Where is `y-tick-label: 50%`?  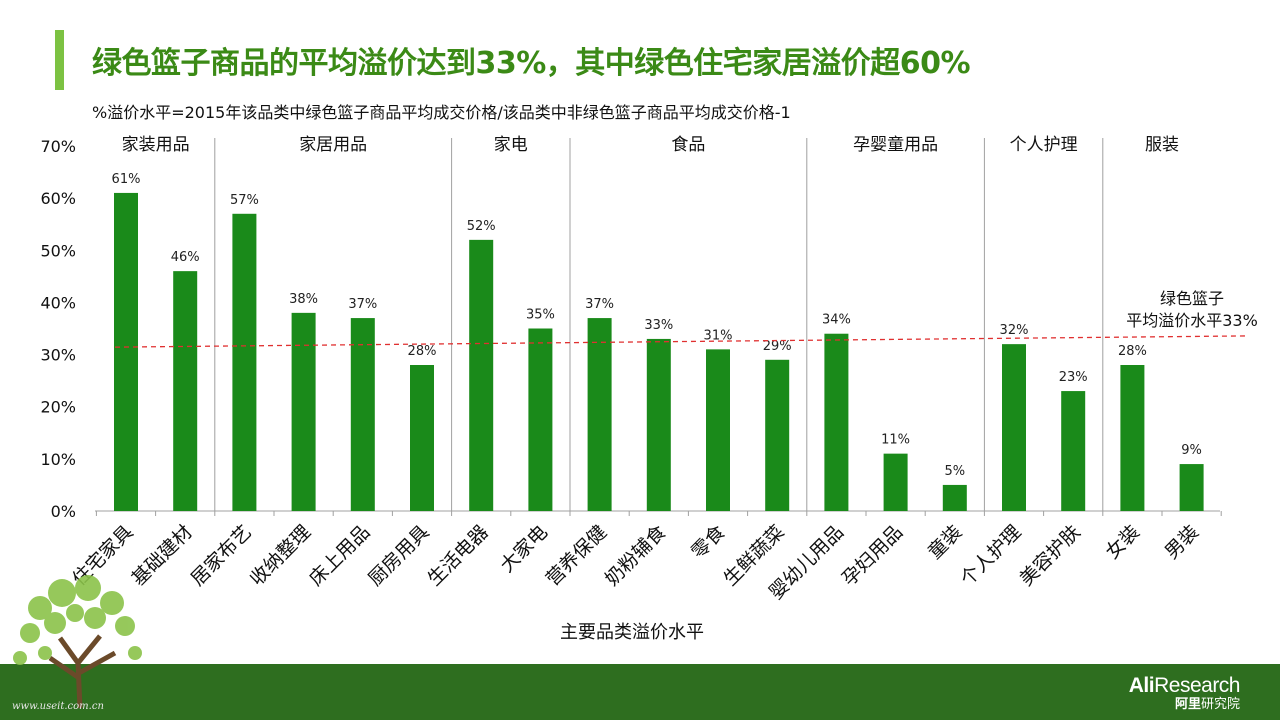 y-tick-label: 50% is located at coordinates (58, 250).